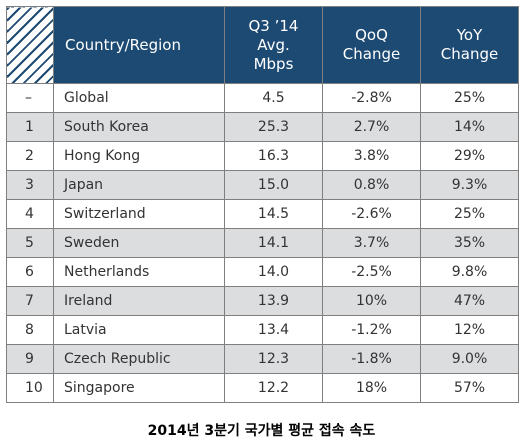  What do you see at coordinates (273, 214) in the screenshot?
I see `speed-cell: 14.5` at bounding box center [273, 214].